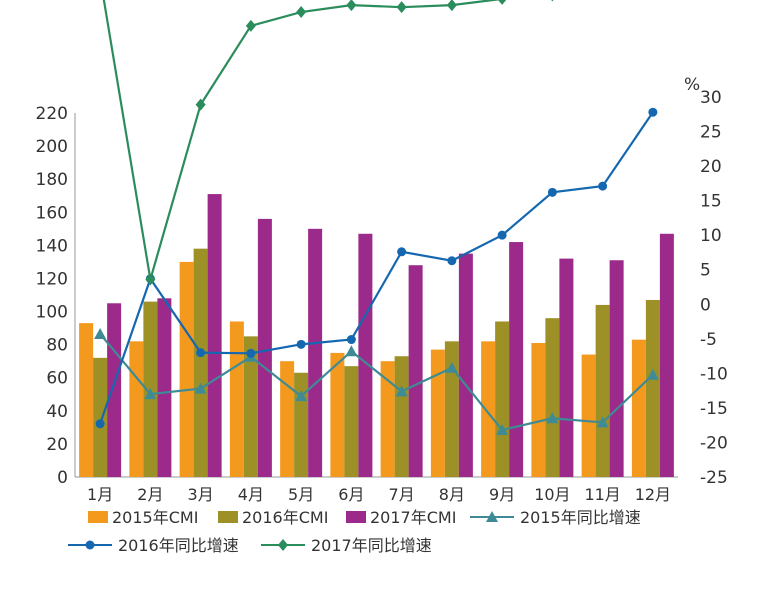 The image size is (765, 604). Describe the element at coordinates (100, 494) in the screenshot. I see `x-tick-label: 1月` at that location.